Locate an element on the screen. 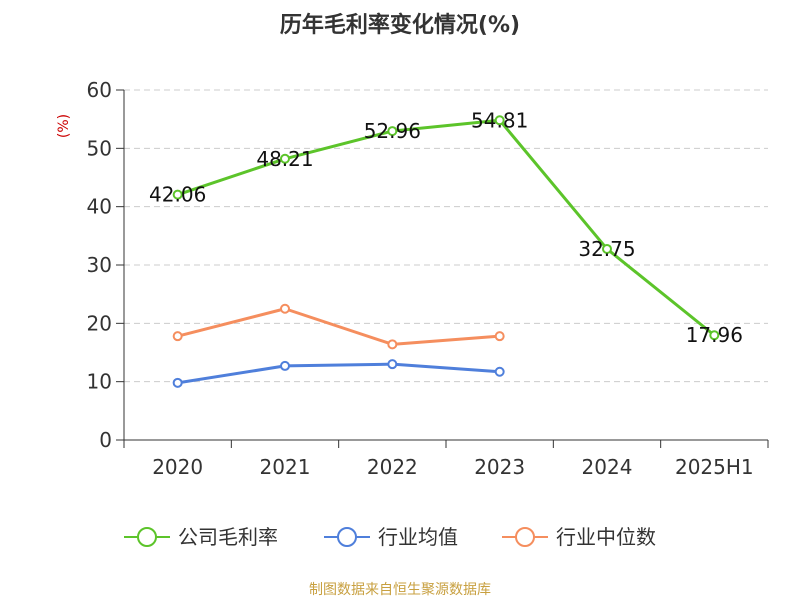 This screenshot has width=800, height=600. data-label: 42.06 is located at coordinates (177, 195).